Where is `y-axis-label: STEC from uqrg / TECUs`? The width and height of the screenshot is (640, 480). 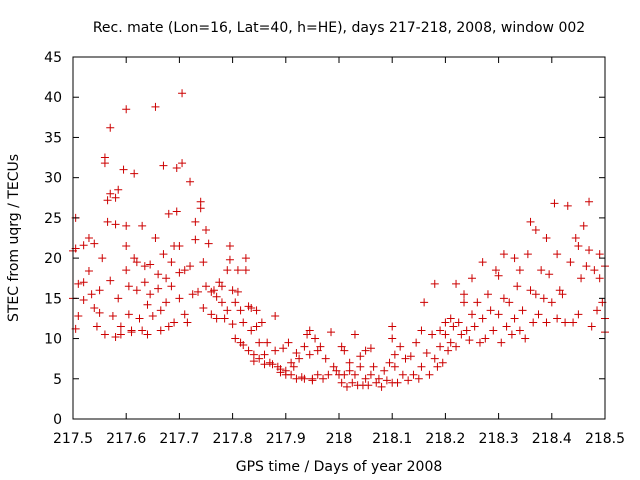
y-axis-label: STEC from uqrg / TECUs is located at coordinates (14, 238).